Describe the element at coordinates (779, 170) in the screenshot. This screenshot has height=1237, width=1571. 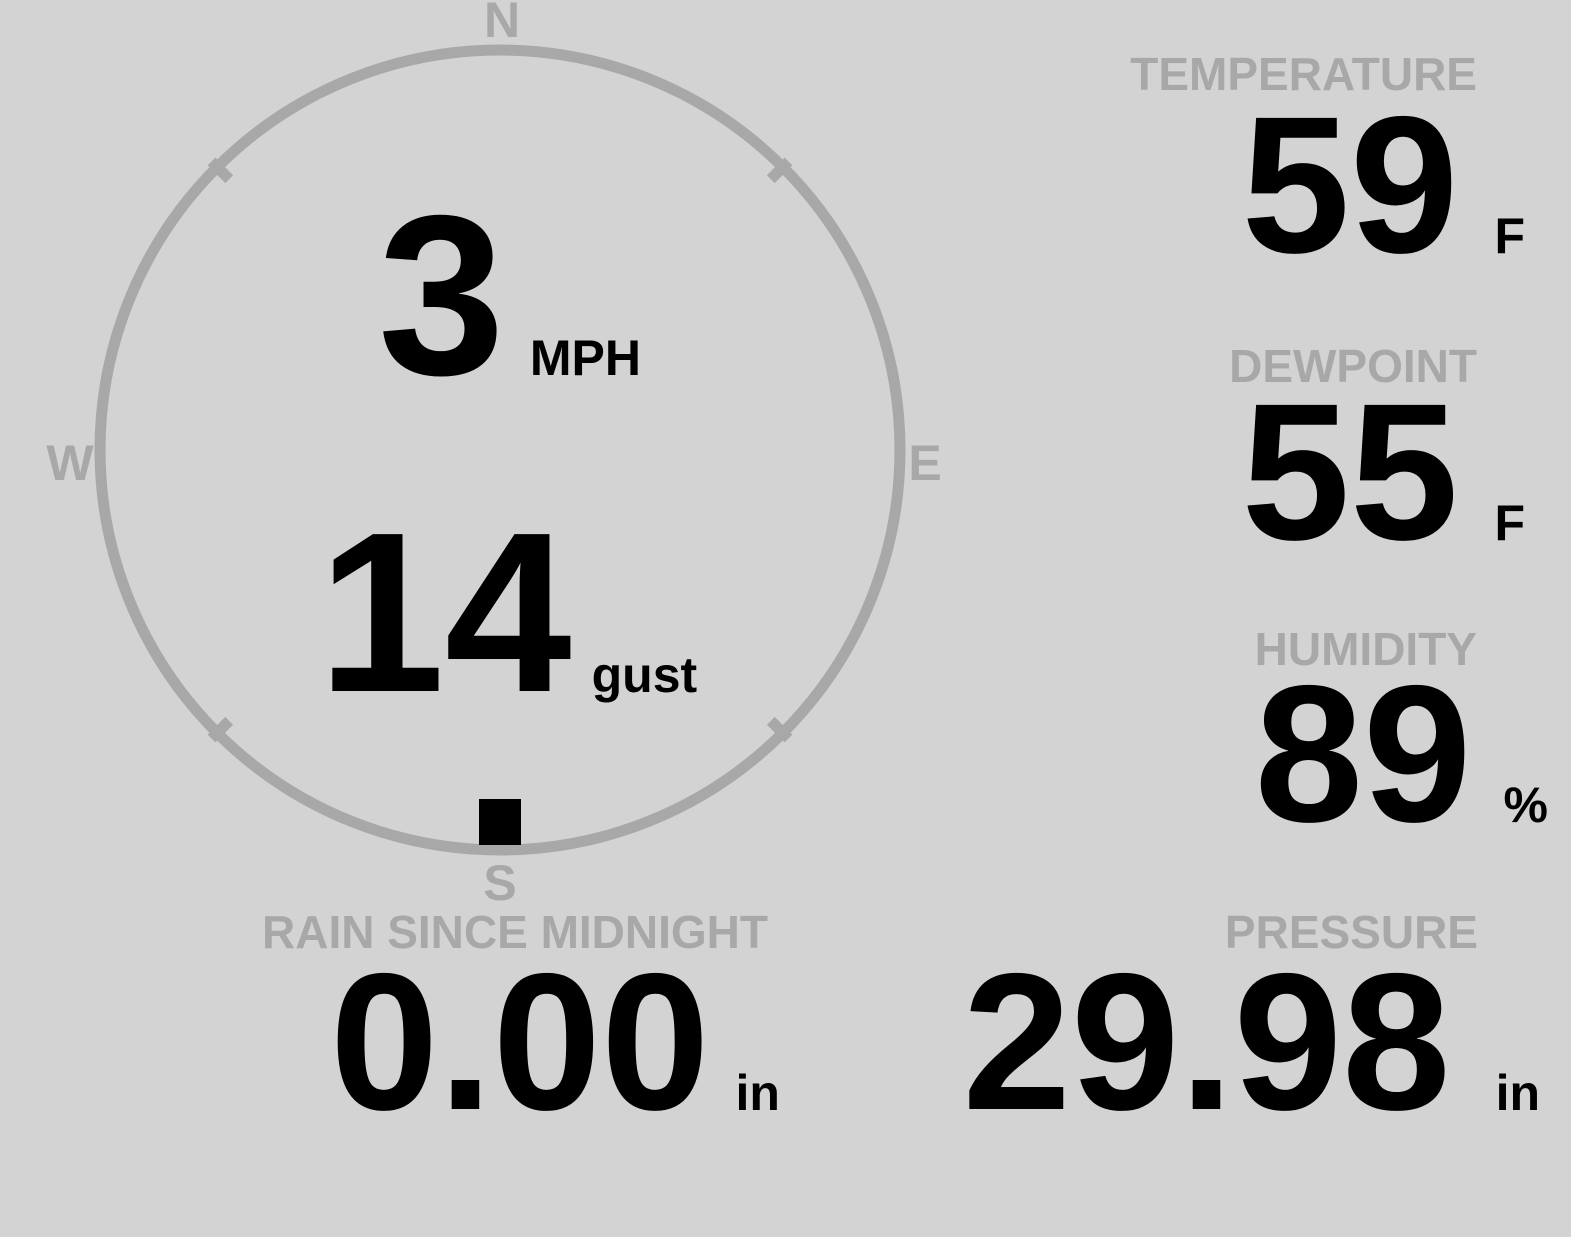
I see `compass-tick-ne` at that location.